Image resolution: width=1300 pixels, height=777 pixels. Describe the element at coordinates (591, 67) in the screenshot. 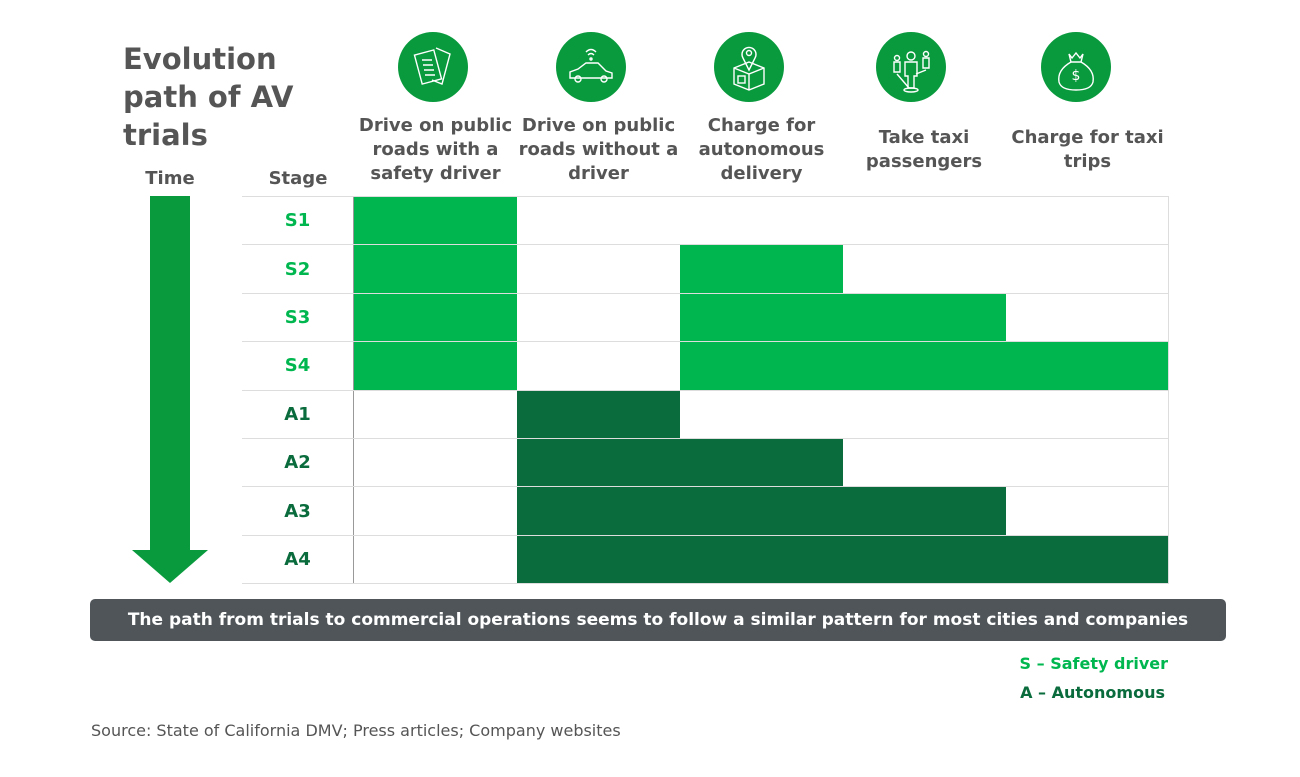

I see `connected-car-icon` at that location.